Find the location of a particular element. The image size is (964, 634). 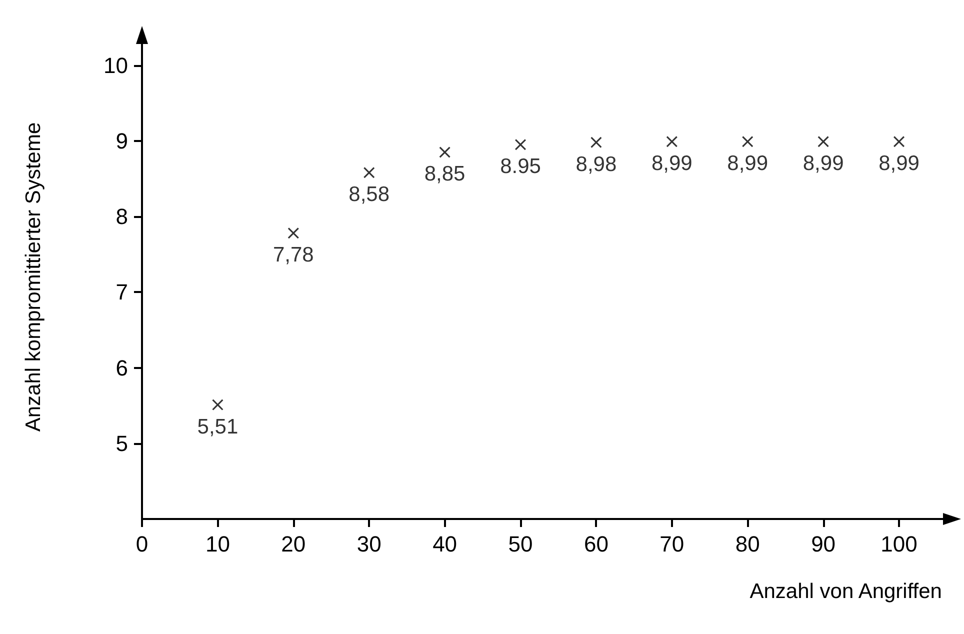

x-tick-label: 50 is located at coordinates (520, 544).